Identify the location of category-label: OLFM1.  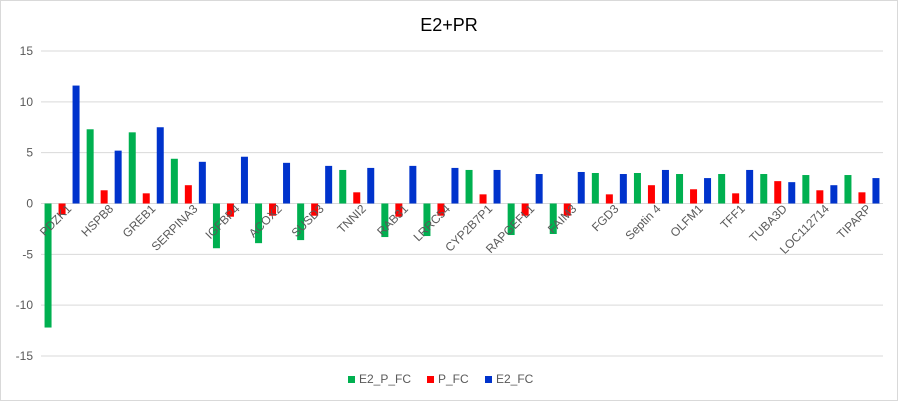
(686, 220).